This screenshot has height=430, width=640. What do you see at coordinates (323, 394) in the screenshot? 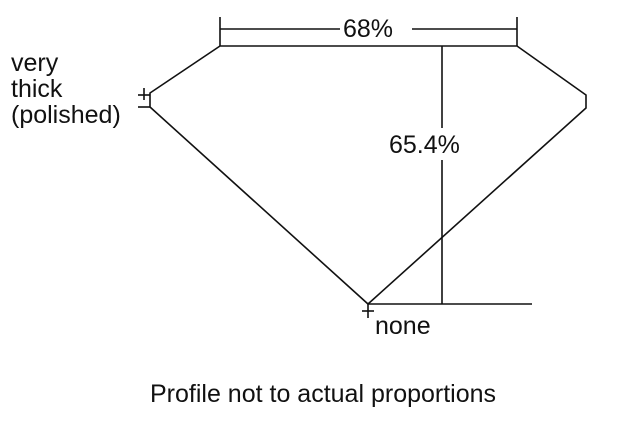
I see `caption: Profile not to actual proportions` at bounding box center [323, 394].